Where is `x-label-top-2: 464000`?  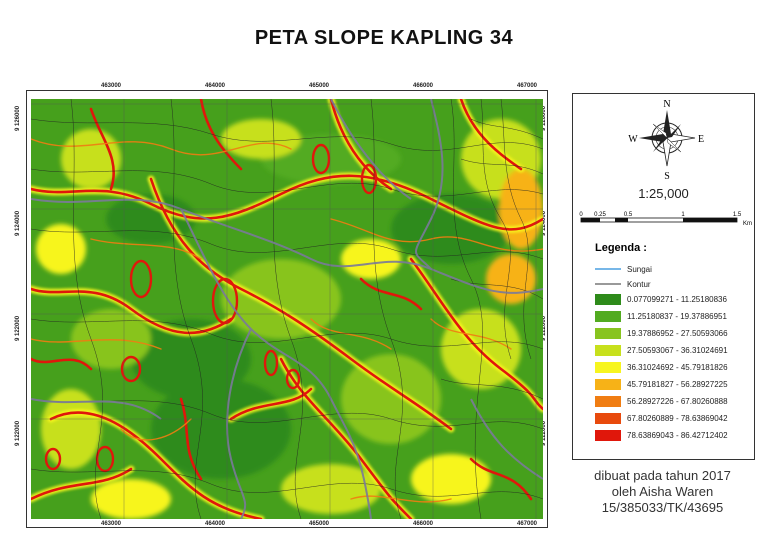 x-label-top-2: 464000 is located at coordinates (215, 86).